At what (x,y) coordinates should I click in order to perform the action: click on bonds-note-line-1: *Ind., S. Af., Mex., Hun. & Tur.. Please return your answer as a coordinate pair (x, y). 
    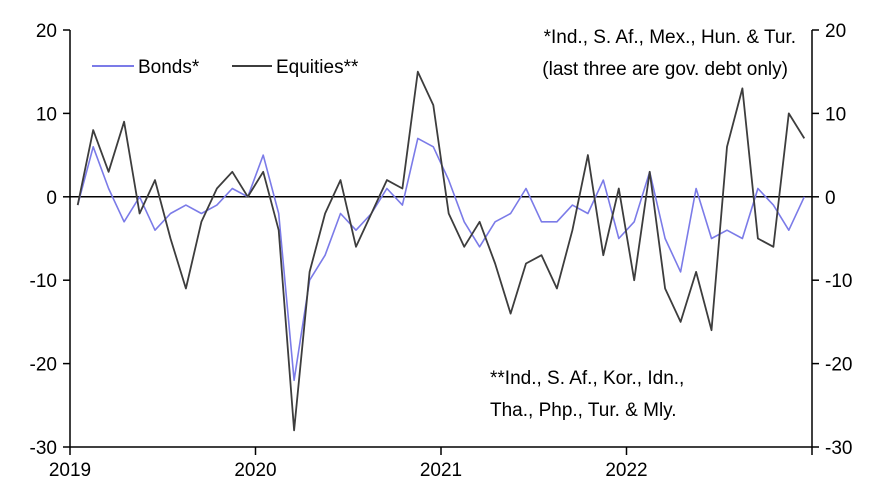
    Looking at the image, I should click on (670, 37).